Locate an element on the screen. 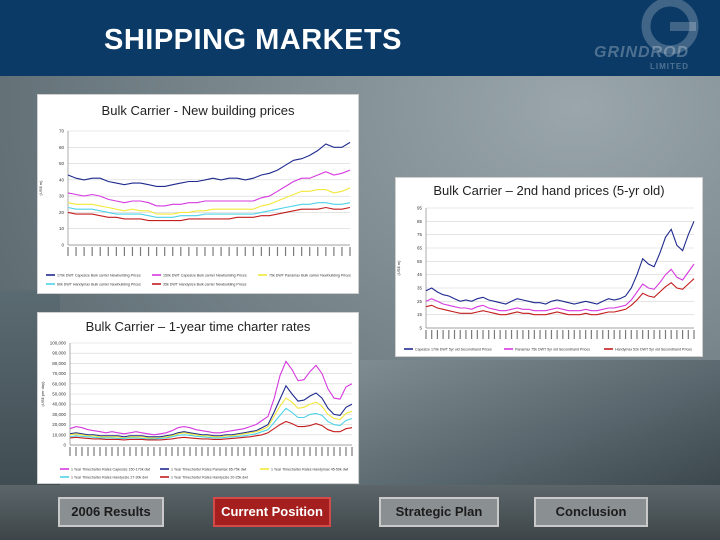  nav-button-conclusion: Conclusion is located at coordinates (591, 512).